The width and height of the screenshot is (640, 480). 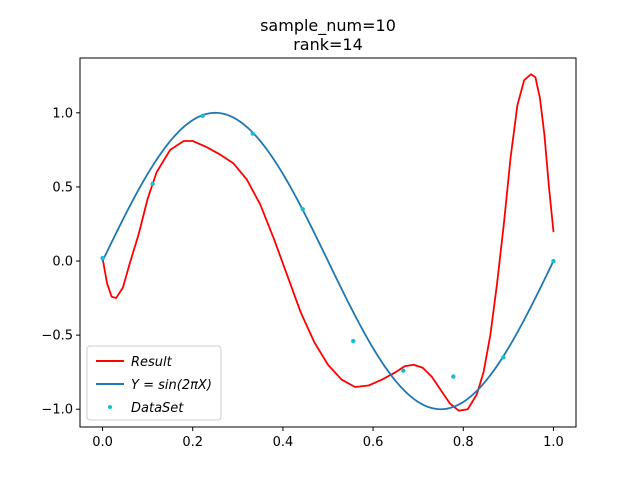 I want to click on y-tick-label: −0.5, so click(x=57, y=336).